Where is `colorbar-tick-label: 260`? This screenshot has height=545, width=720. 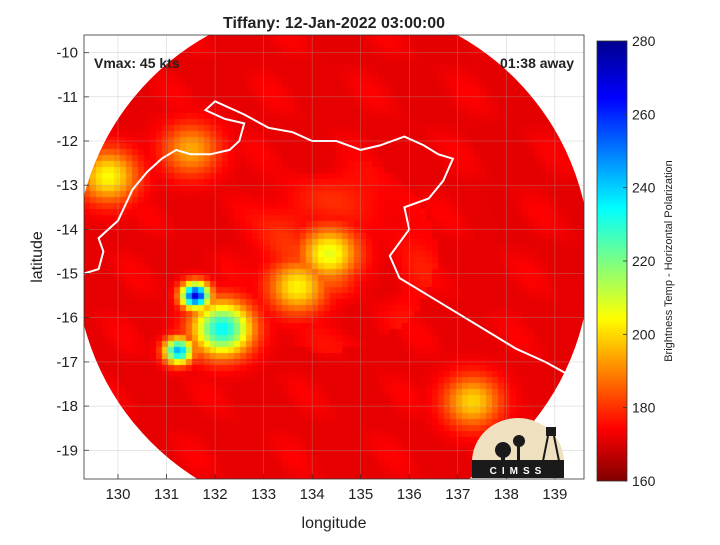 colorbar-tick-label: 260 is located at coordinates (644, 114).